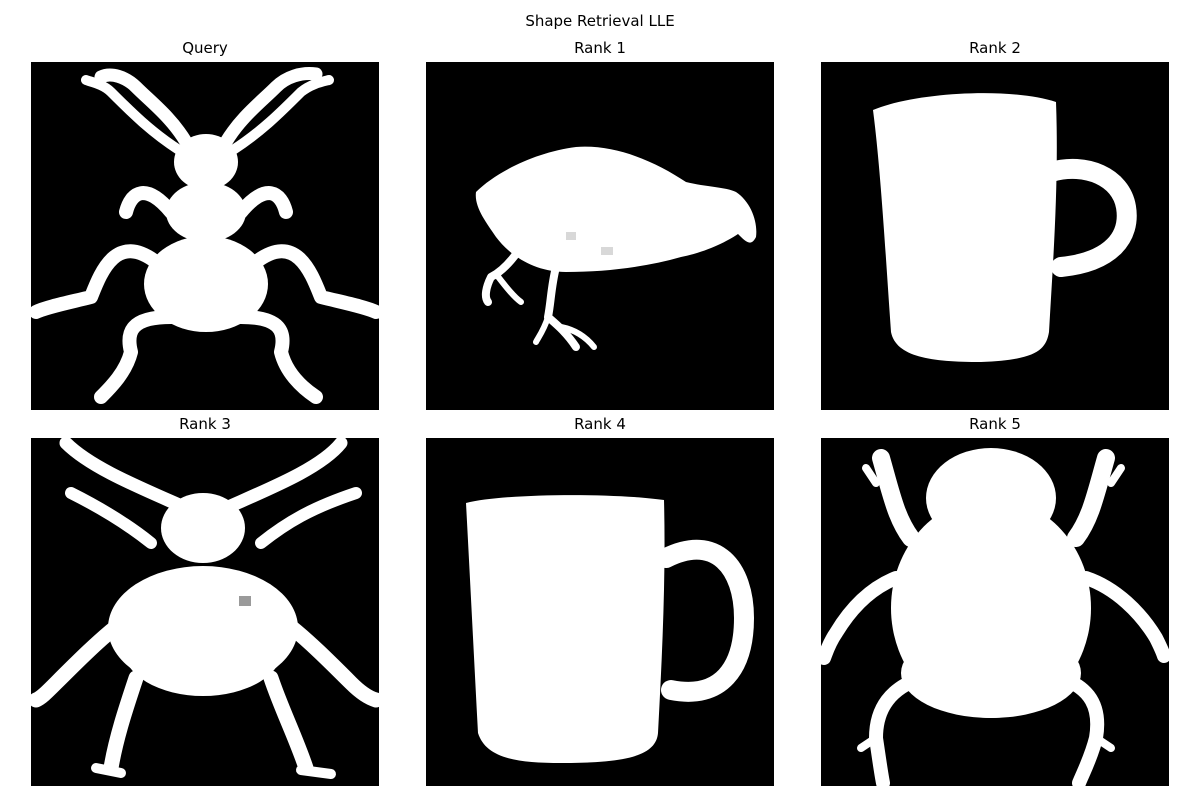 The width and height of the screenshot is (1200, 800). I want to click on bird-silhouette-icon, so click(616, 248).